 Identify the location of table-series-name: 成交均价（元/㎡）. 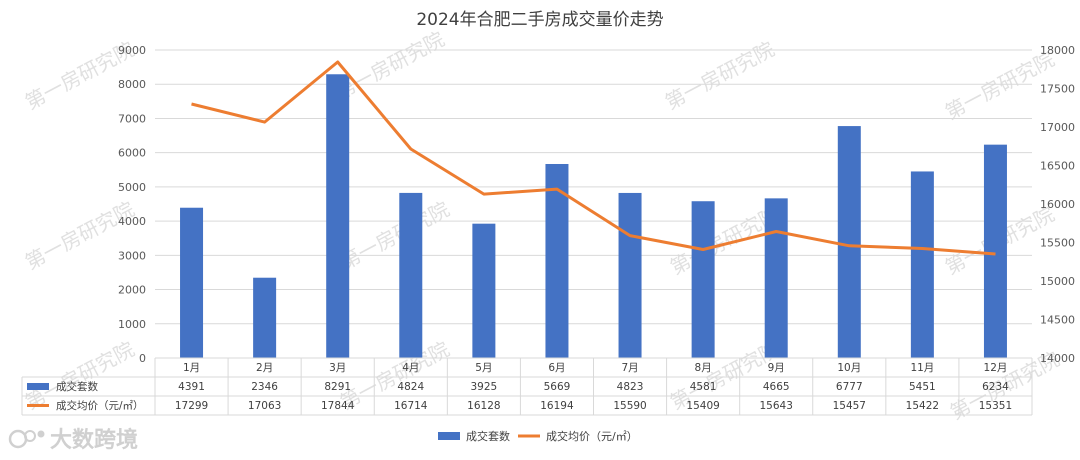
(100, 405).